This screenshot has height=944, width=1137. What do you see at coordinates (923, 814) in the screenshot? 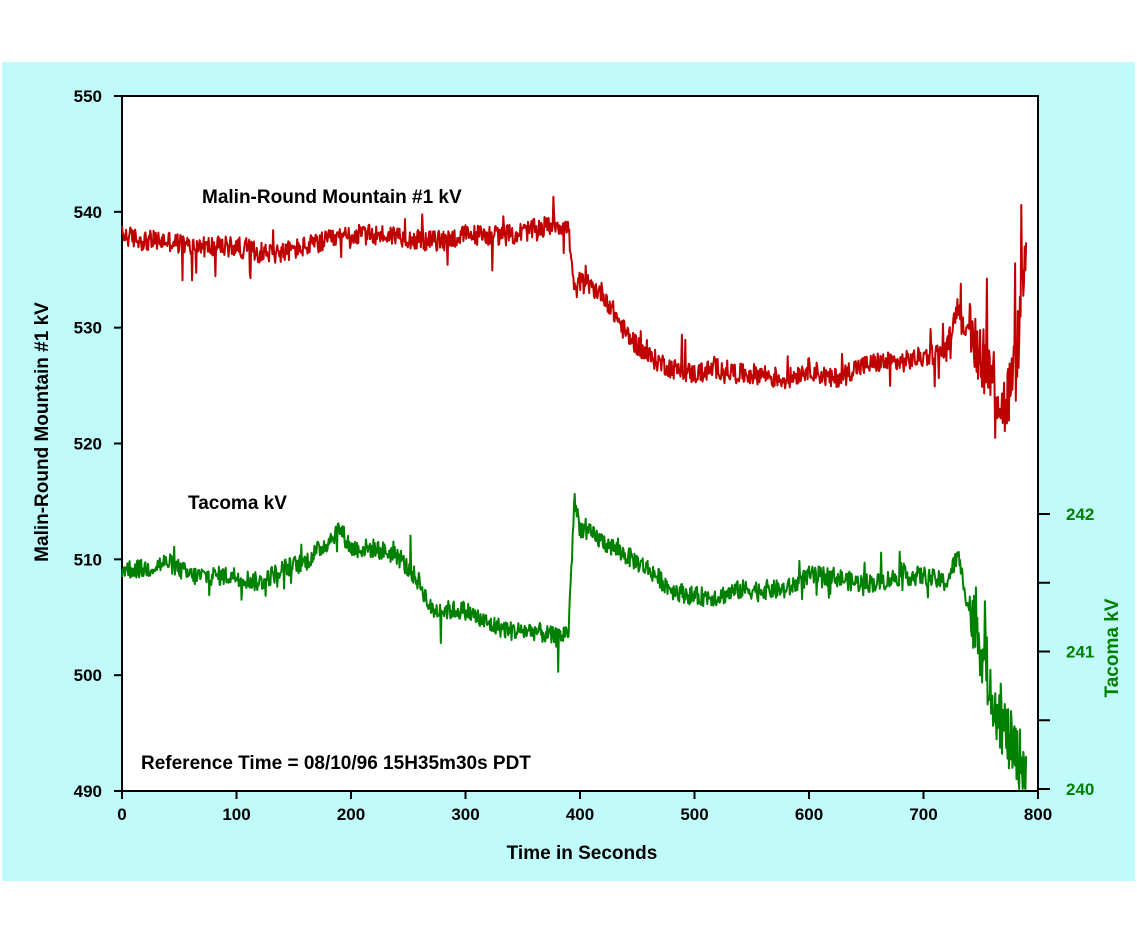
I see `x-tick-label: 700` at bounding box center [923, 814].